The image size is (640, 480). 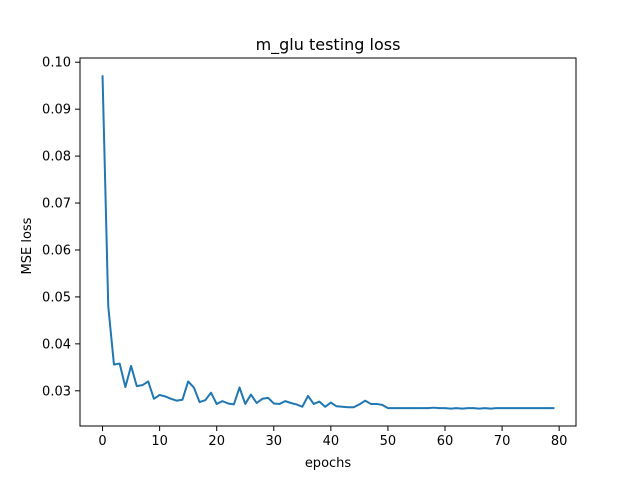 I want to click on x-tick-label: 60, so click(x=445, y=441).